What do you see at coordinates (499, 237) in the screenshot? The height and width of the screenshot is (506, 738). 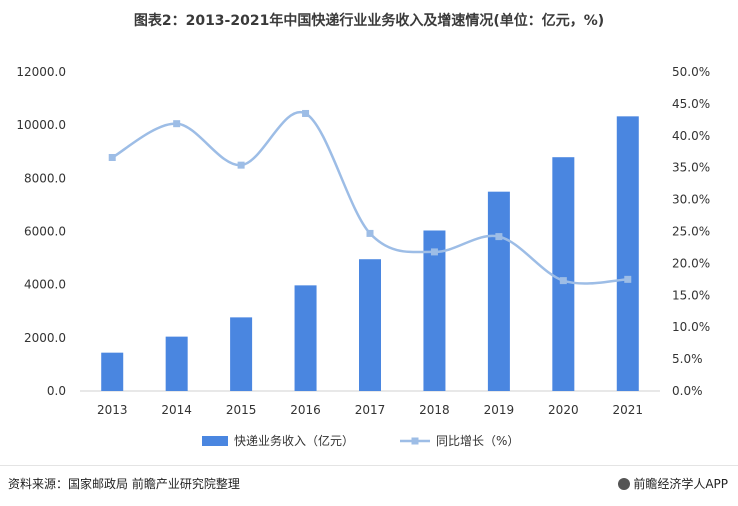 I see `point-2019` at bounding box center [499, 237].